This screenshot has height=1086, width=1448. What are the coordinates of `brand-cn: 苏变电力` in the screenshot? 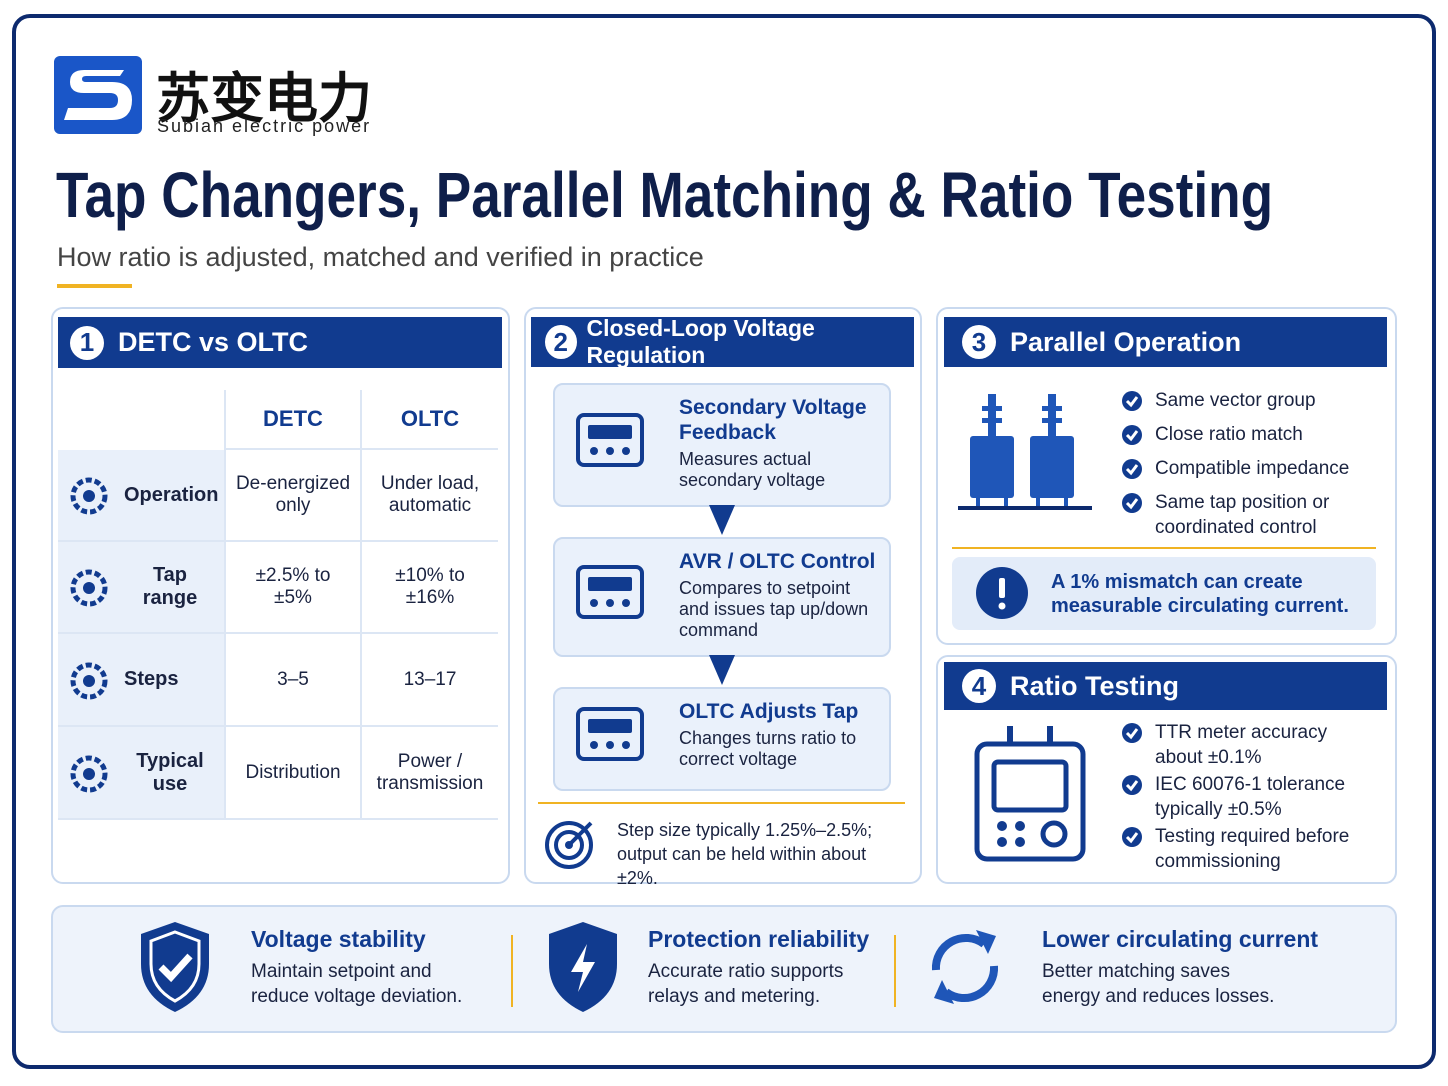 It's located at (264, 99).